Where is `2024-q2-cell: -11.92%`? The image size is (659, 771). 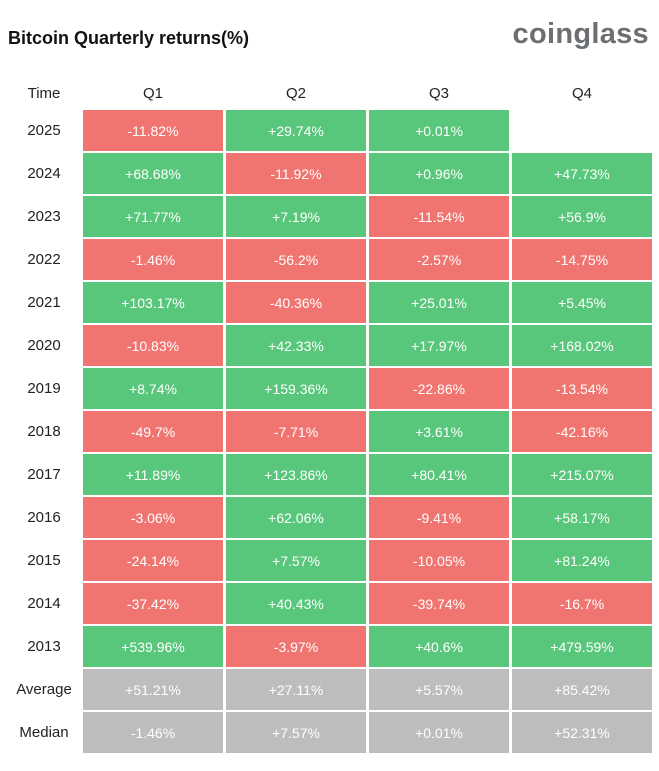
2024-q2-cell: -11.92% is located at coordinates (296, 173).